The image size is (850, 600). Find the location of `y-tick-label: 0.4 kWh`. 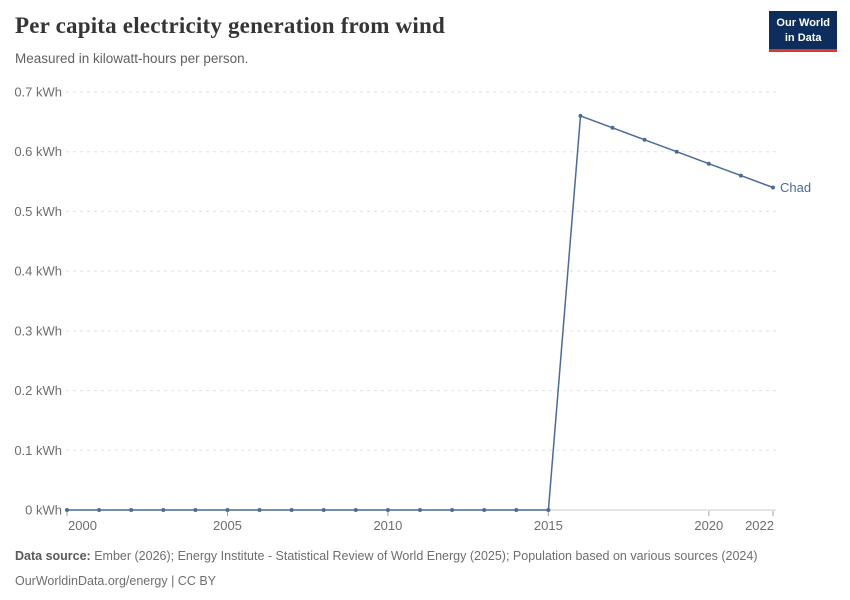

y-tick-label: 0.4 kWh is located at coordinates (38, 271).